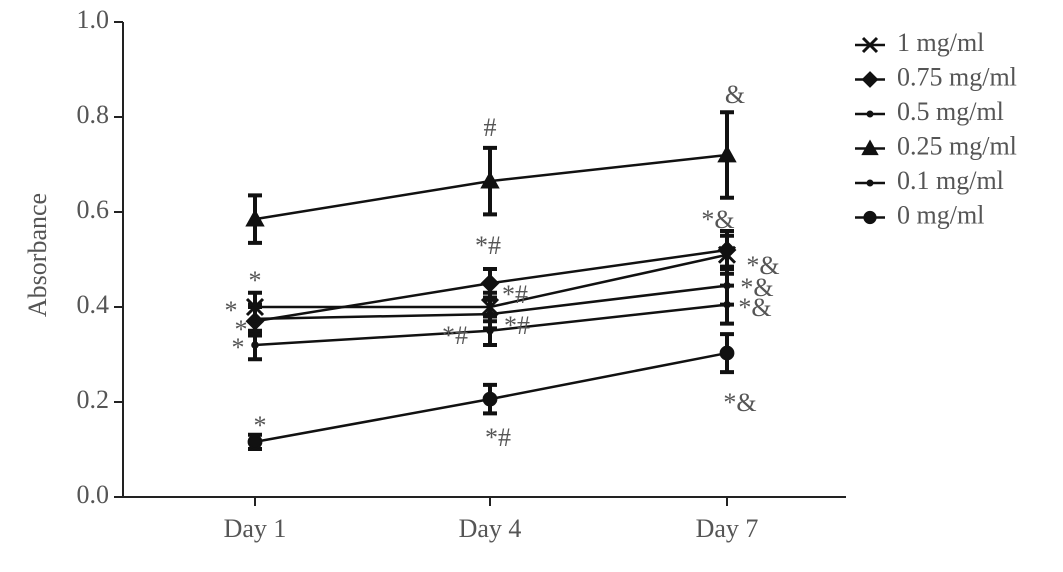 Image resolution: width=1063 pixels, height=572 pixels. I want to click on annotation: #, so click(490, 127).